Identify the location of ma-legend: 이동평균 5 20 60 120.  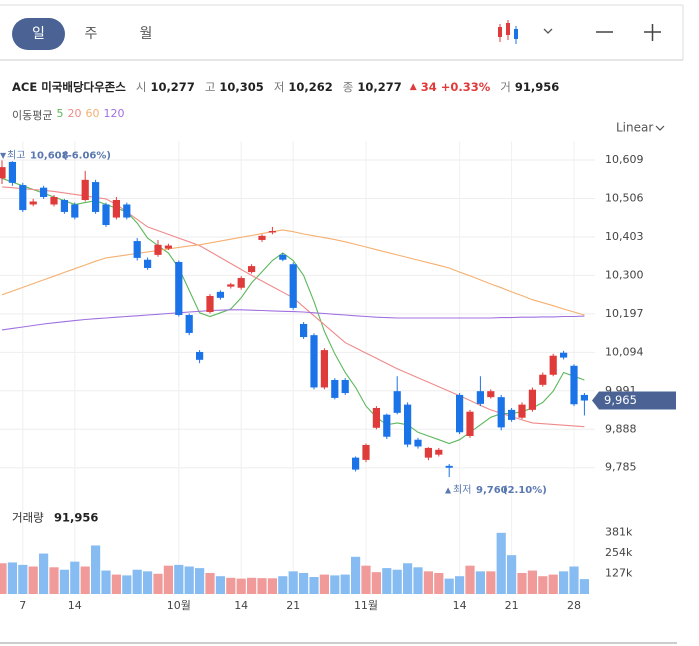
(68, 115).